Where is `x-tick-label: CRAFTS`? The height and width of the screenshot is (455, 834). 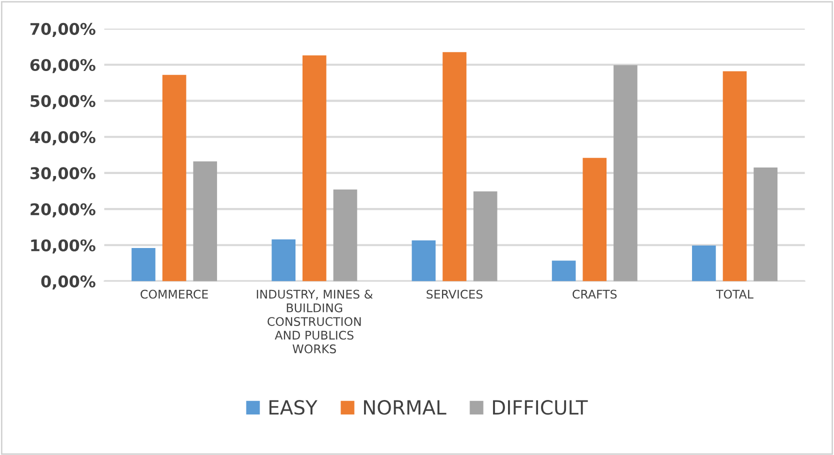 x-tick-label: CRAFTS is located at coordinates (594, 294).